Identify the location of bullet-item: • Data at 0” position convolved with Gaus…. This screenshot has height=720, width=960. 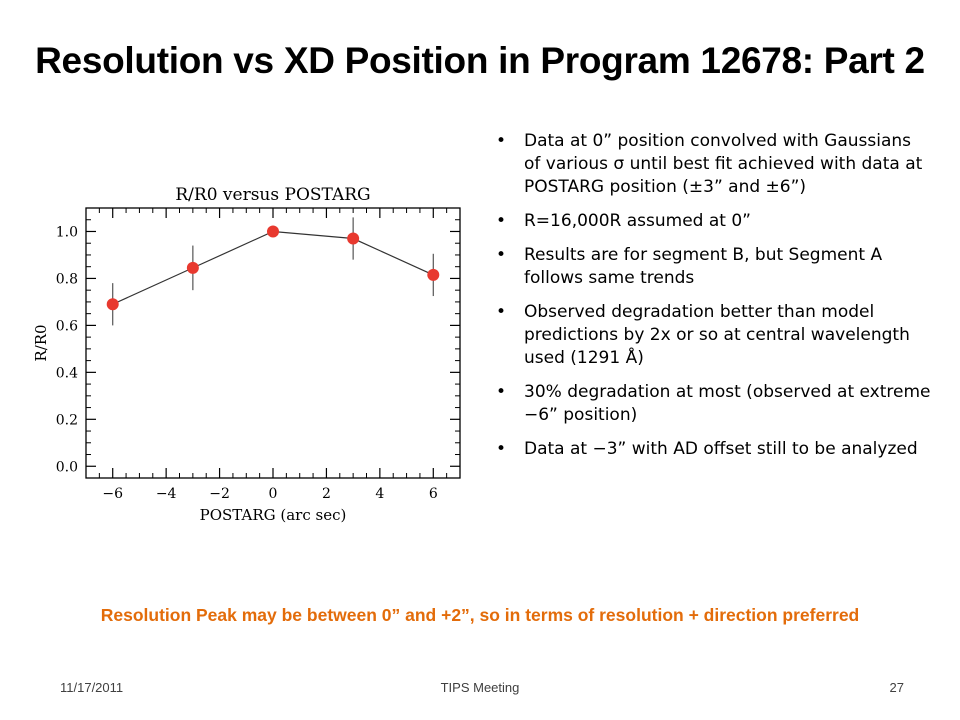
(712, 164).